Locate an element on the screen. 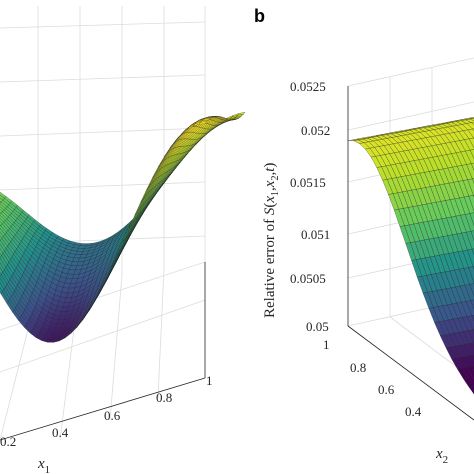 The height and width of the screenshot is (474, 474). panel-a-xtick: 1 is located at coordinates (209, 380).